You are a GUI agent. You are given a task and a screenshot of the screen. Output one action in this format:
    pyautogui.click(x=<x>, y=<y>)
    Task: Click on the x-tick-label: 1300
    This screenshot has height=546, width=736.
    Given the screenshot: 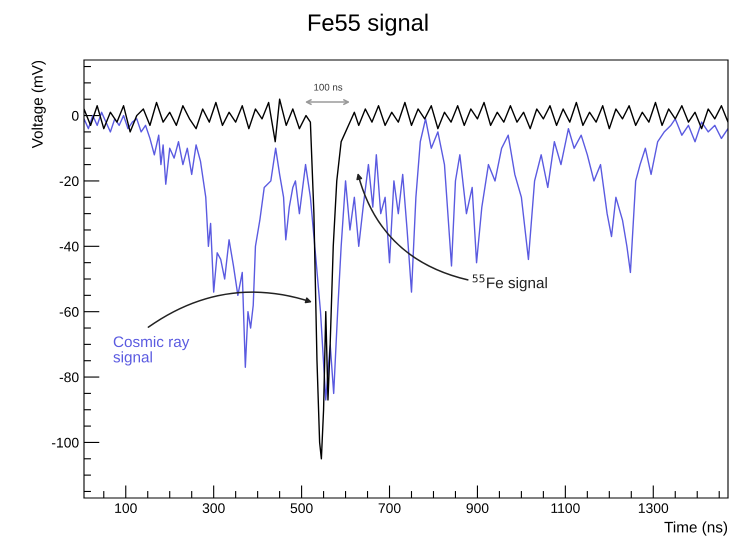 What is the action you would take?
    pyautogui.click(x=653, y=508)
    